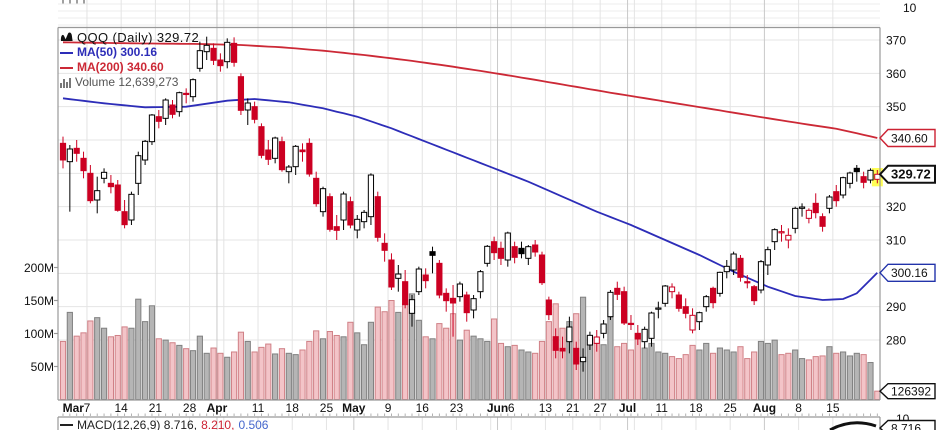 This screenshot has width=936, height=430. I want to click on macd-label: MACD(12,26,9) 8.716,, so click(137, 424).